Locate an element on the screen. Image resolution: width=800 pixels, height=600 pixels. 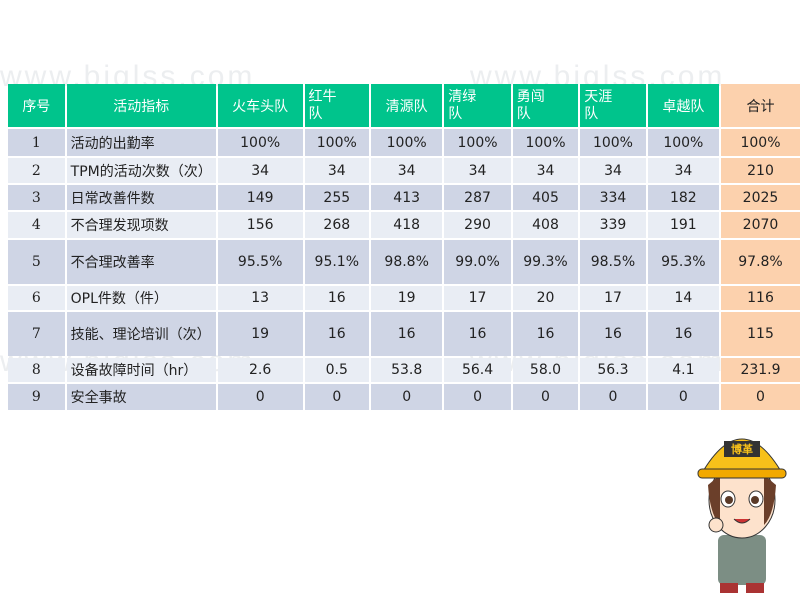
table-cell: 268 is located at coordinates (337, 225).